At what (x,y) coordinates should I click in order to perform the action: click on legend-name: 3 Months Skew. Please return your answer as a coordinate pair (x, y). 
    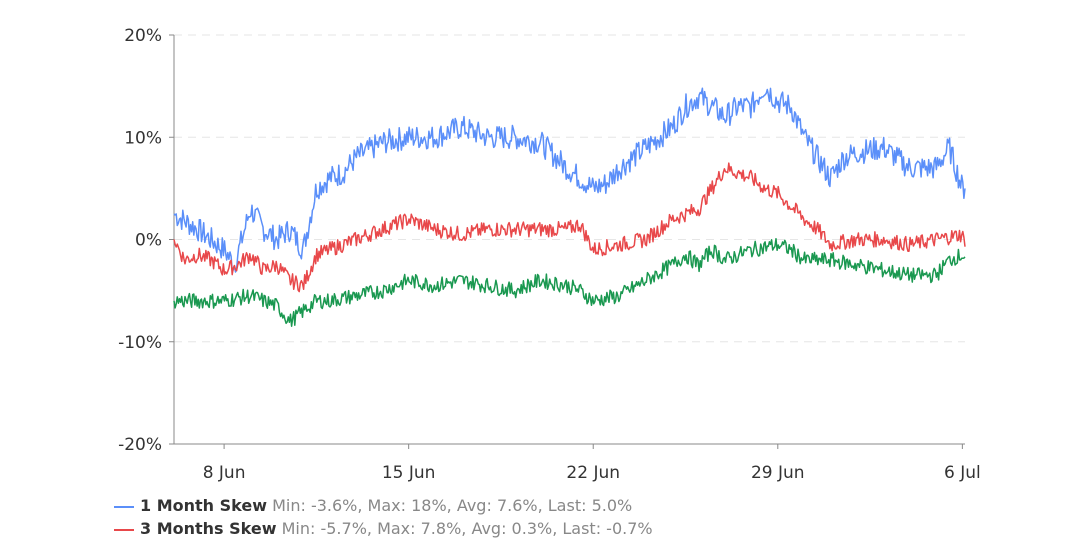
    Looking at the image, I should click on (208, 528).